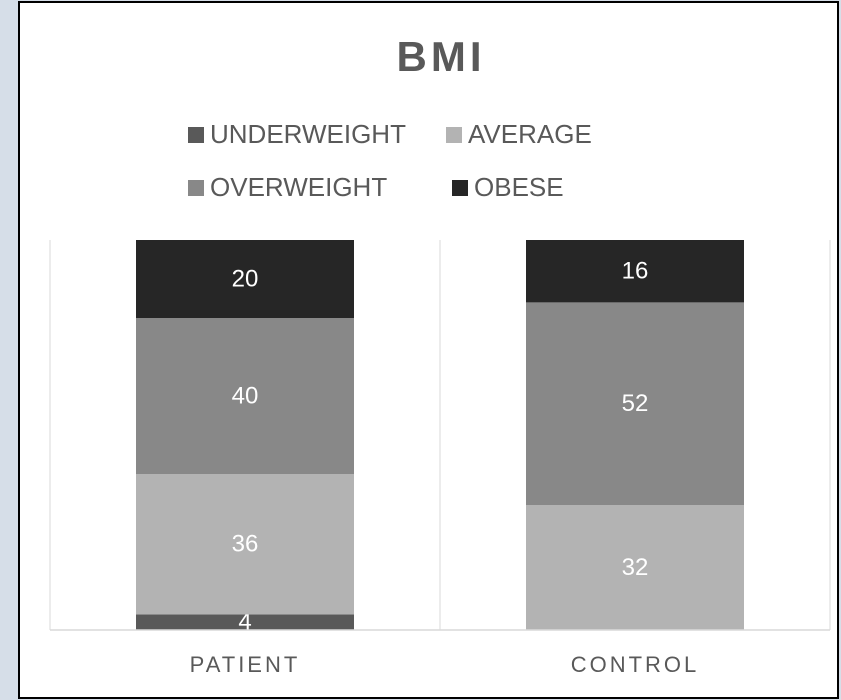 Image resolution: width=841 pixels, height=700 pixels. What do you see at coordinates (298, 187) in the screenshot?
I see `legend-label: OVERWEIGHT` at bounding box center [298, 187].